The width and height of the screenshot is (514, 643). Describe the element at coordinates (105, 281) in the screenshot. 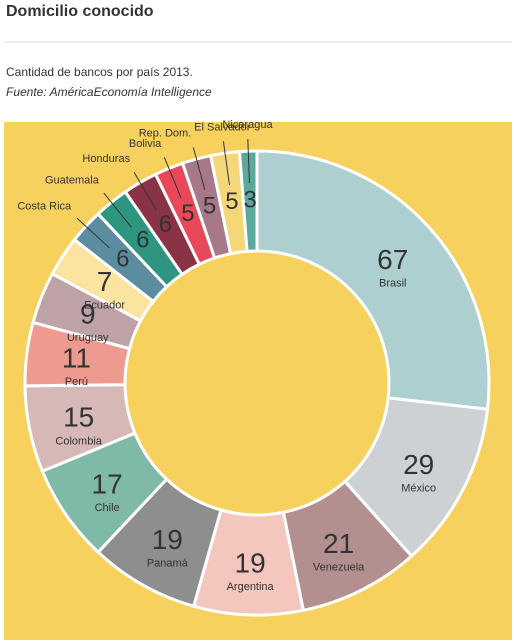

I see `value-label: 7` at that location.